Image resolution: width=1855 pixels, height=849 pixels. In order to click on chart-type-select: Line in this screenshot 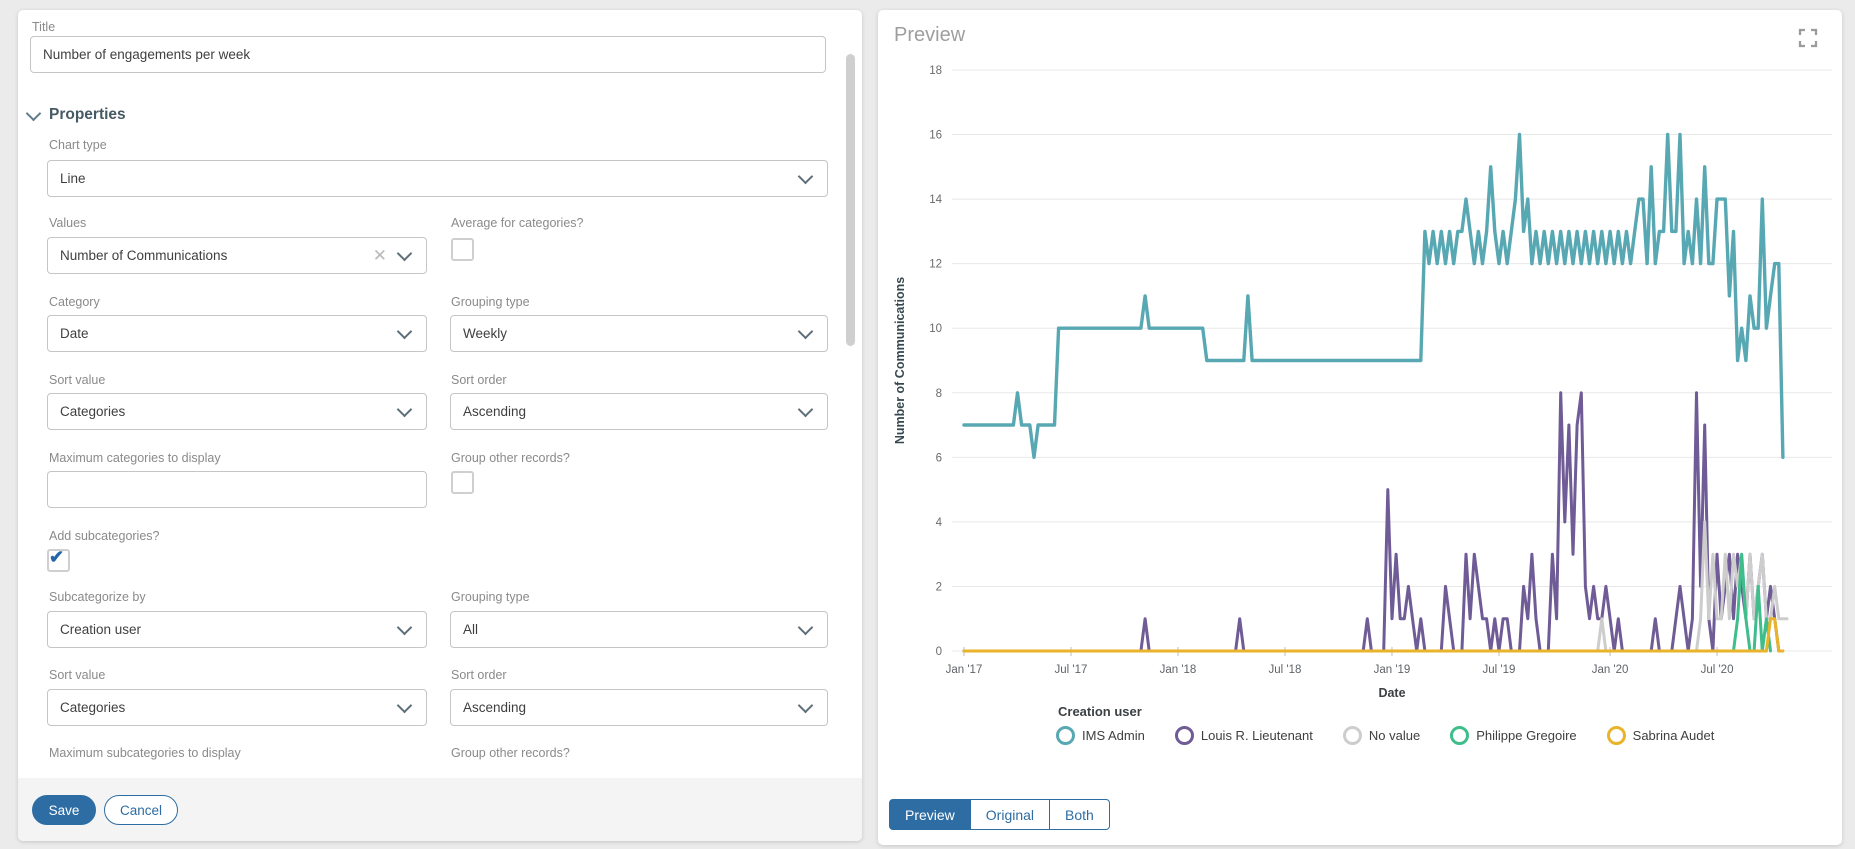, I will do `click(437, 178)`.